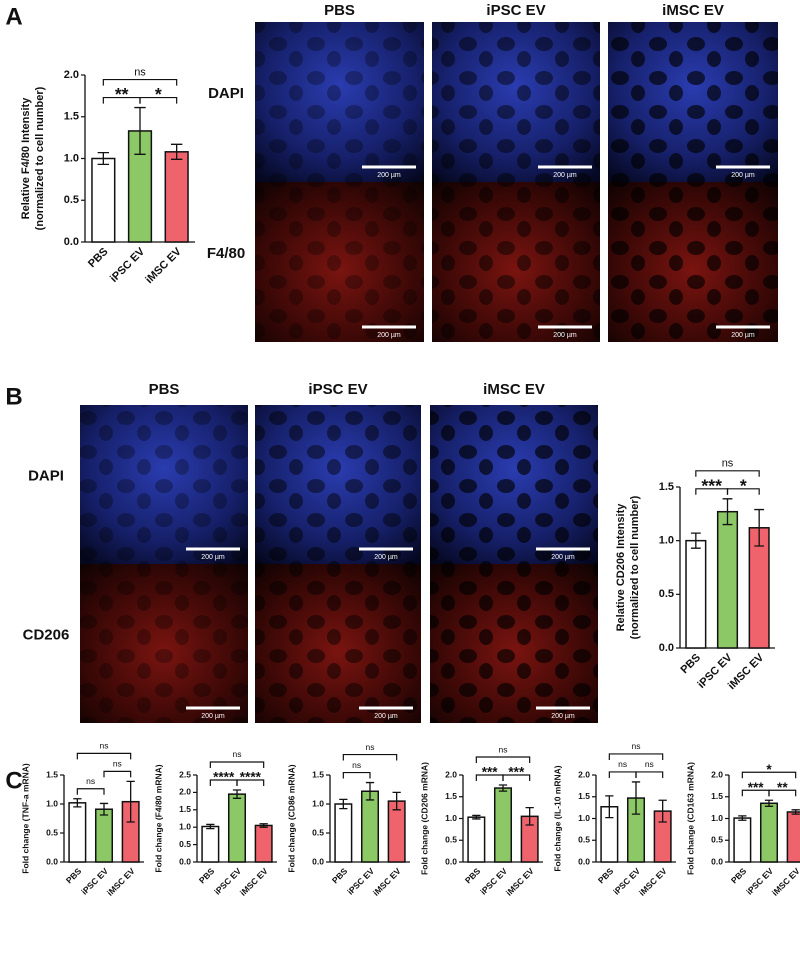  I want to click on y-axis-label: Fold change (TNF-a mRNA), so click(25, 818).